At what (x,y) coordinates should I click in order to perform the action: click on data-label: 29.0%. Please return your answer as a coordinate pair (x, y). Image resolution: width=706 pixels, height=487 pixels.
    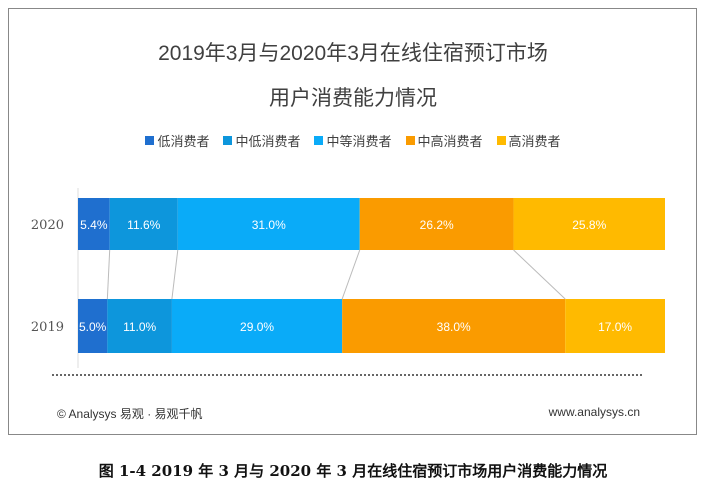
    Looking at the image, I should click on (257, 327).